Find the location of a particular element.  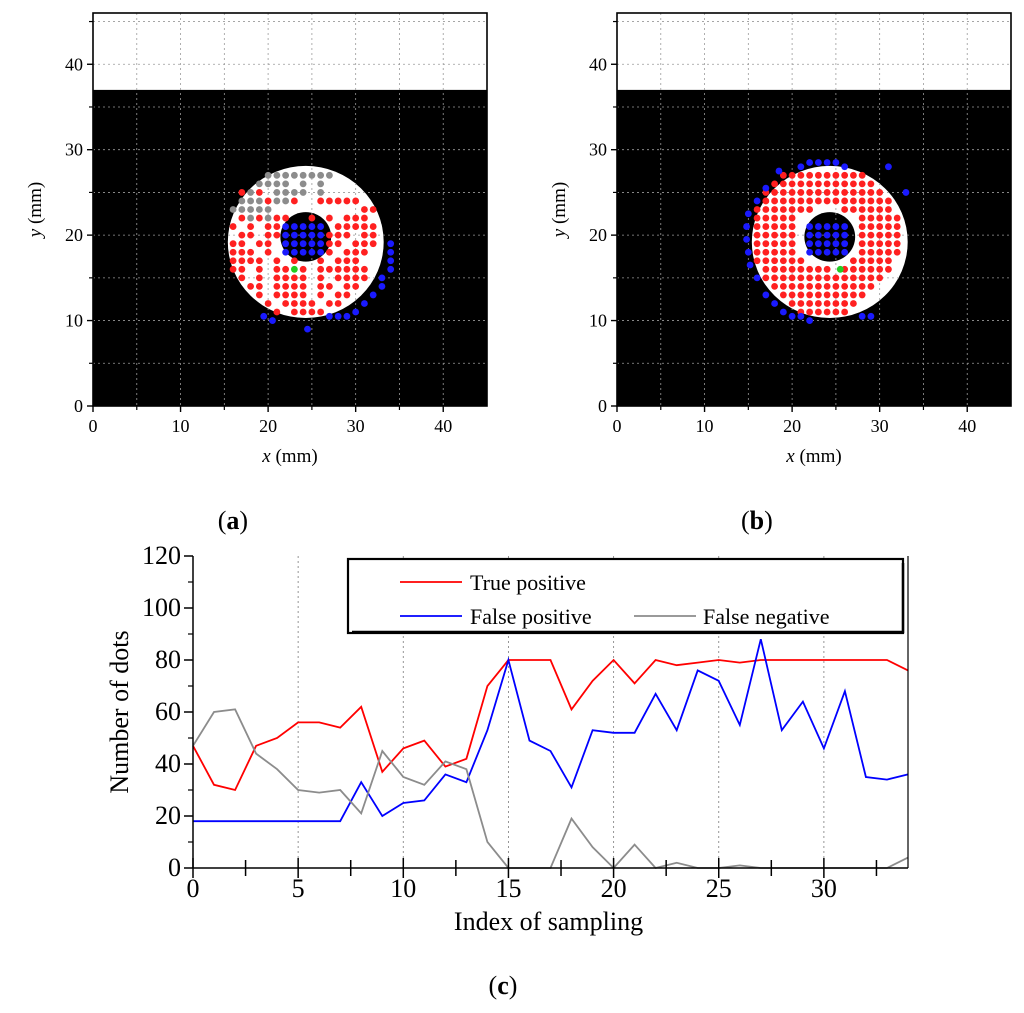

panel-label: (b) is located at coordinates (757, 520).